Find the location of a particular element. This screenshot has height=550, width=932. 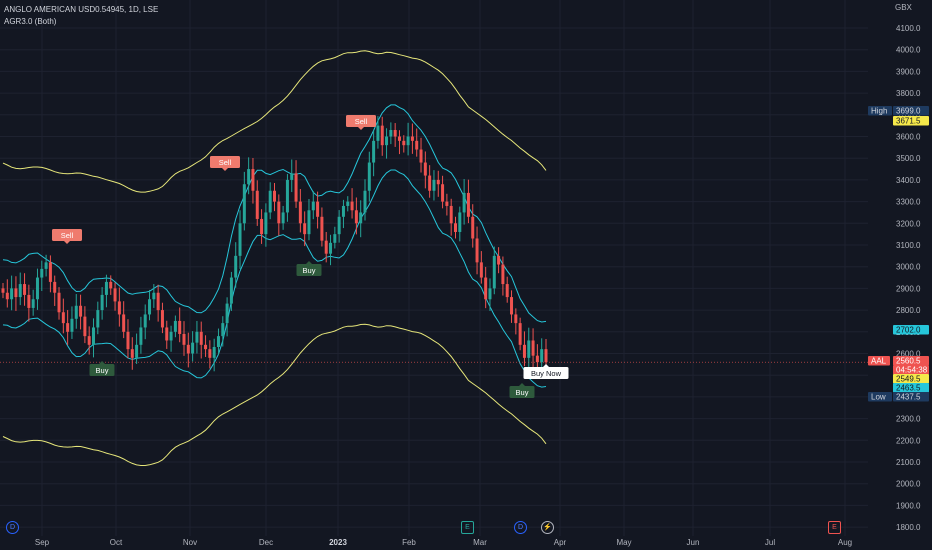

price-tick-label: 3600.0 is located at coordinates (908, 137).